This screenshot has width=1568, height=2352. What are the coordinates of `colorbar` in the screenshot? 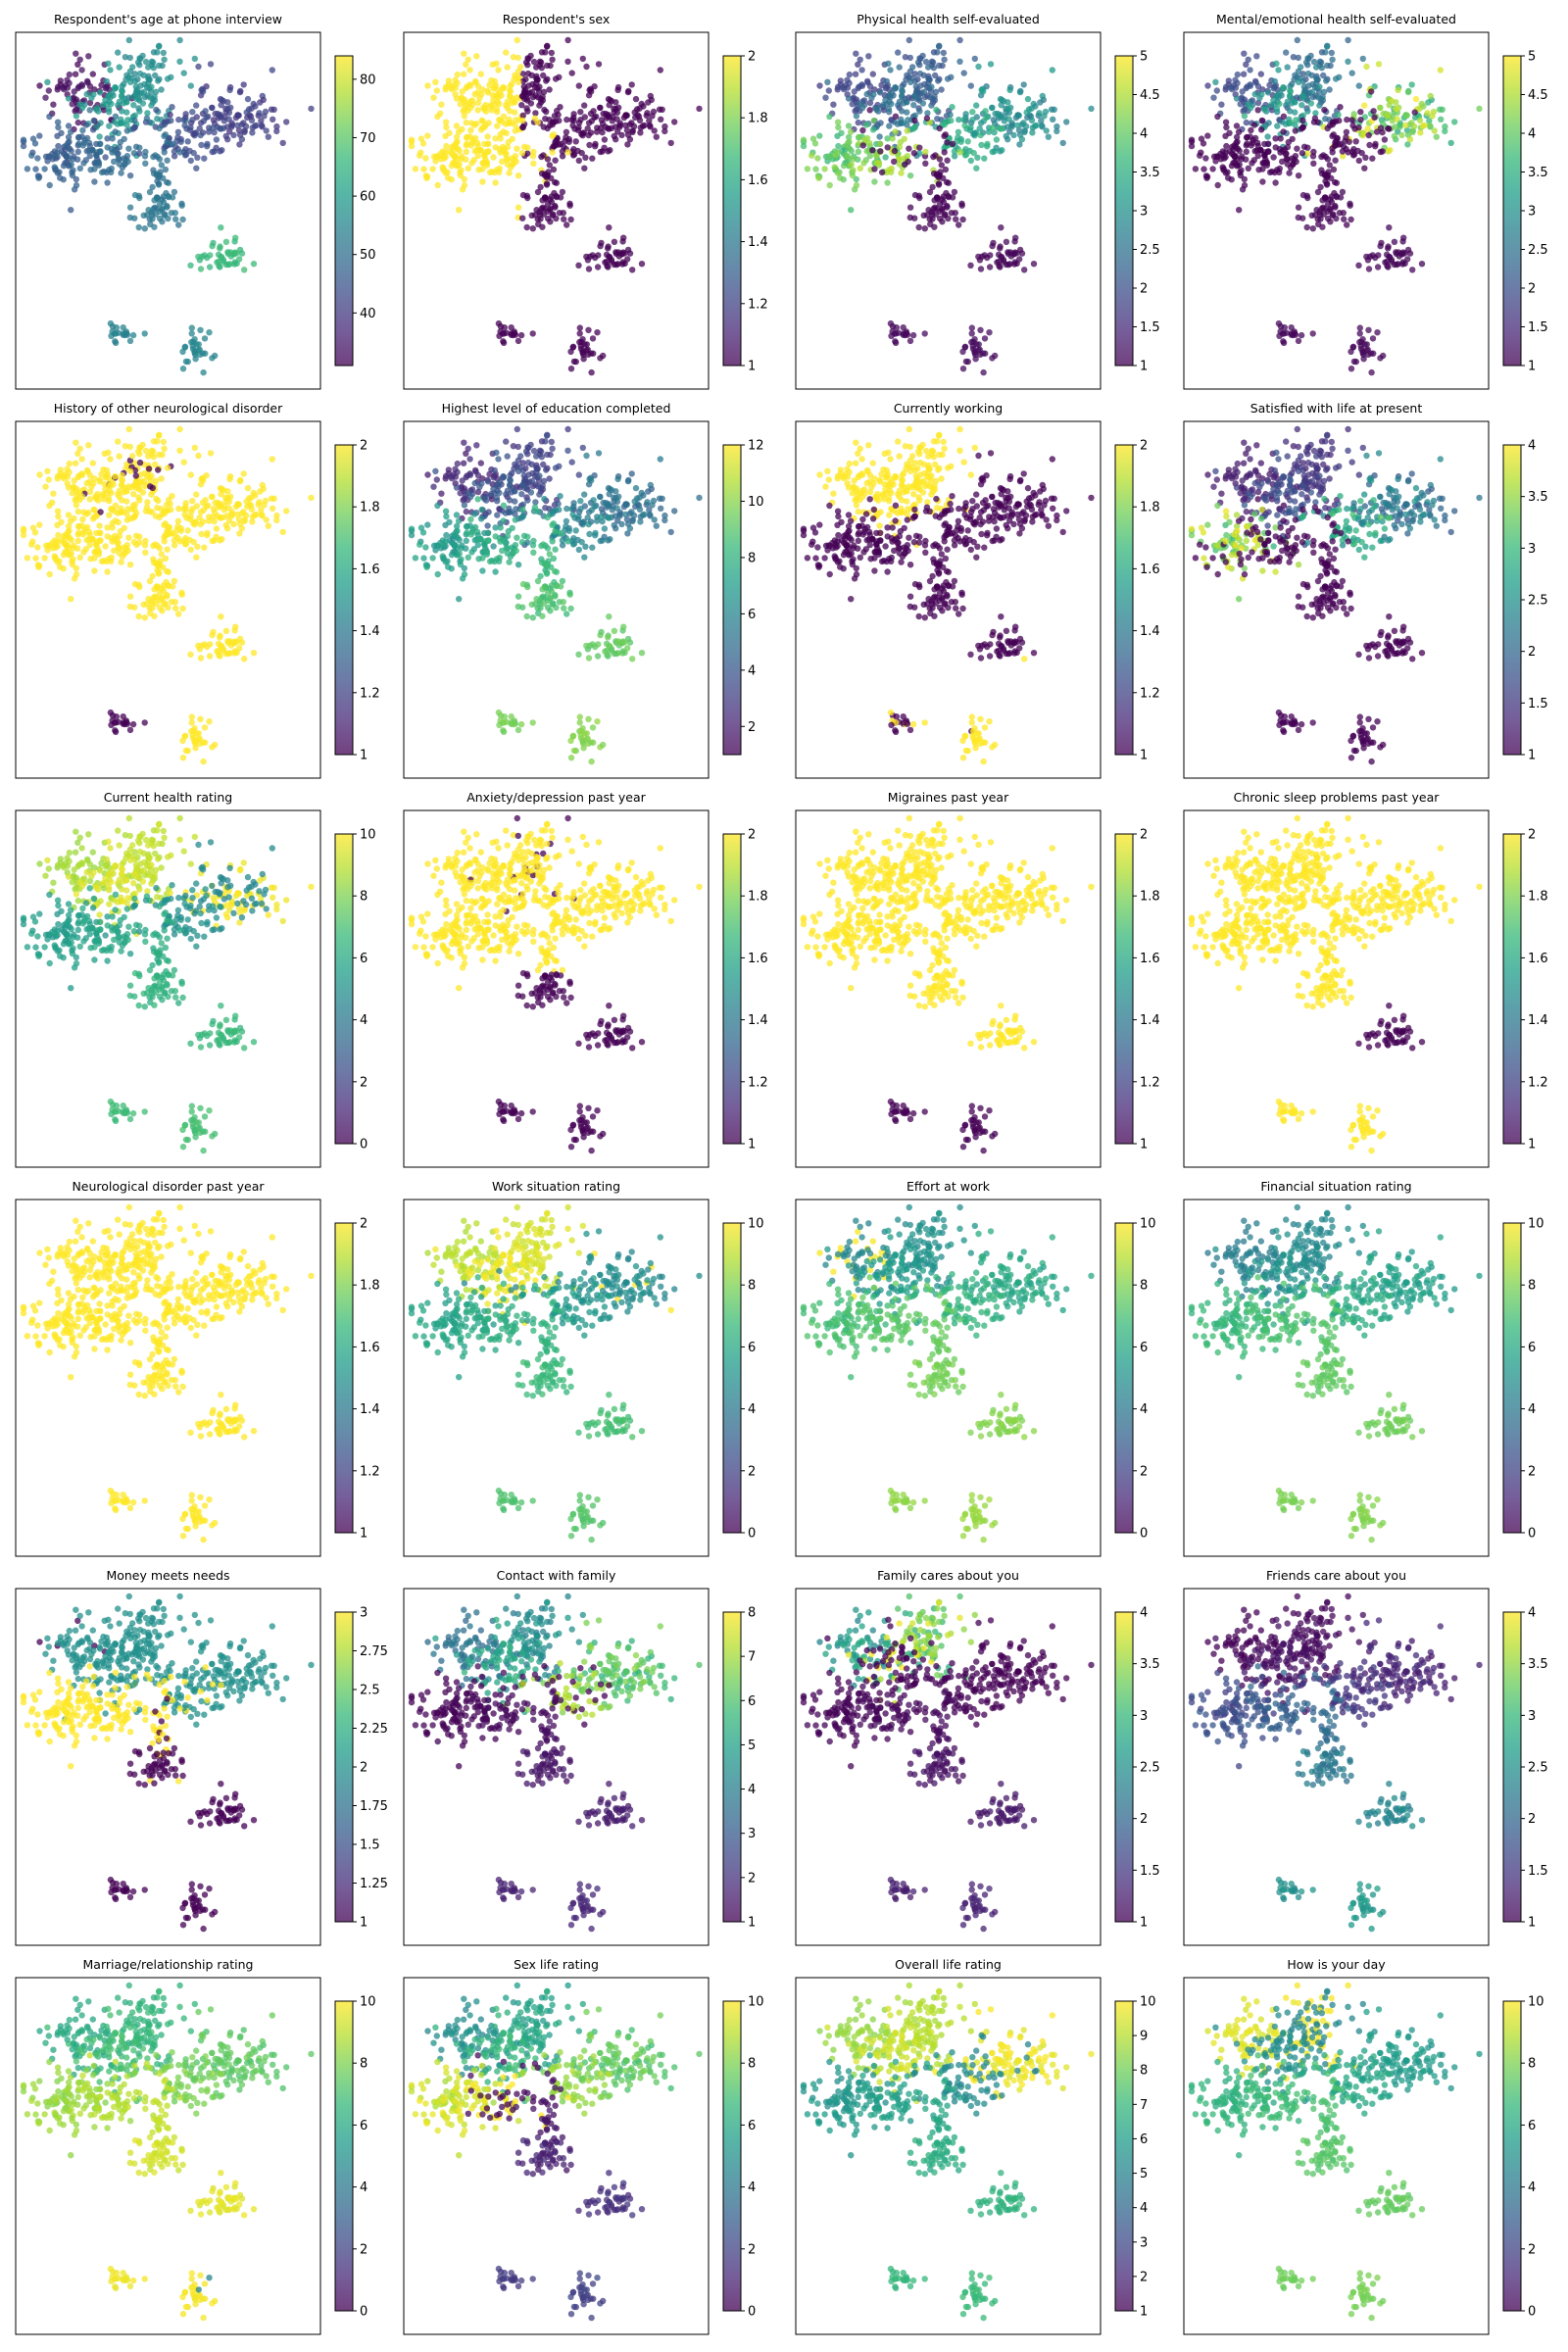 It's located at (344, 600).